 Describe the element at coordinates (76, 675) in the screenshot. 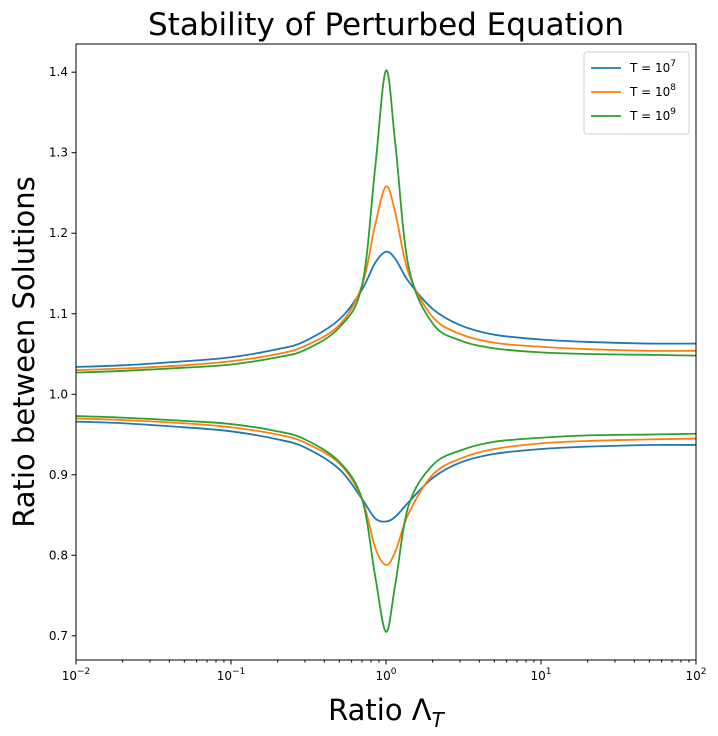

I see `x-tick-label: 10⁻²` at that location.